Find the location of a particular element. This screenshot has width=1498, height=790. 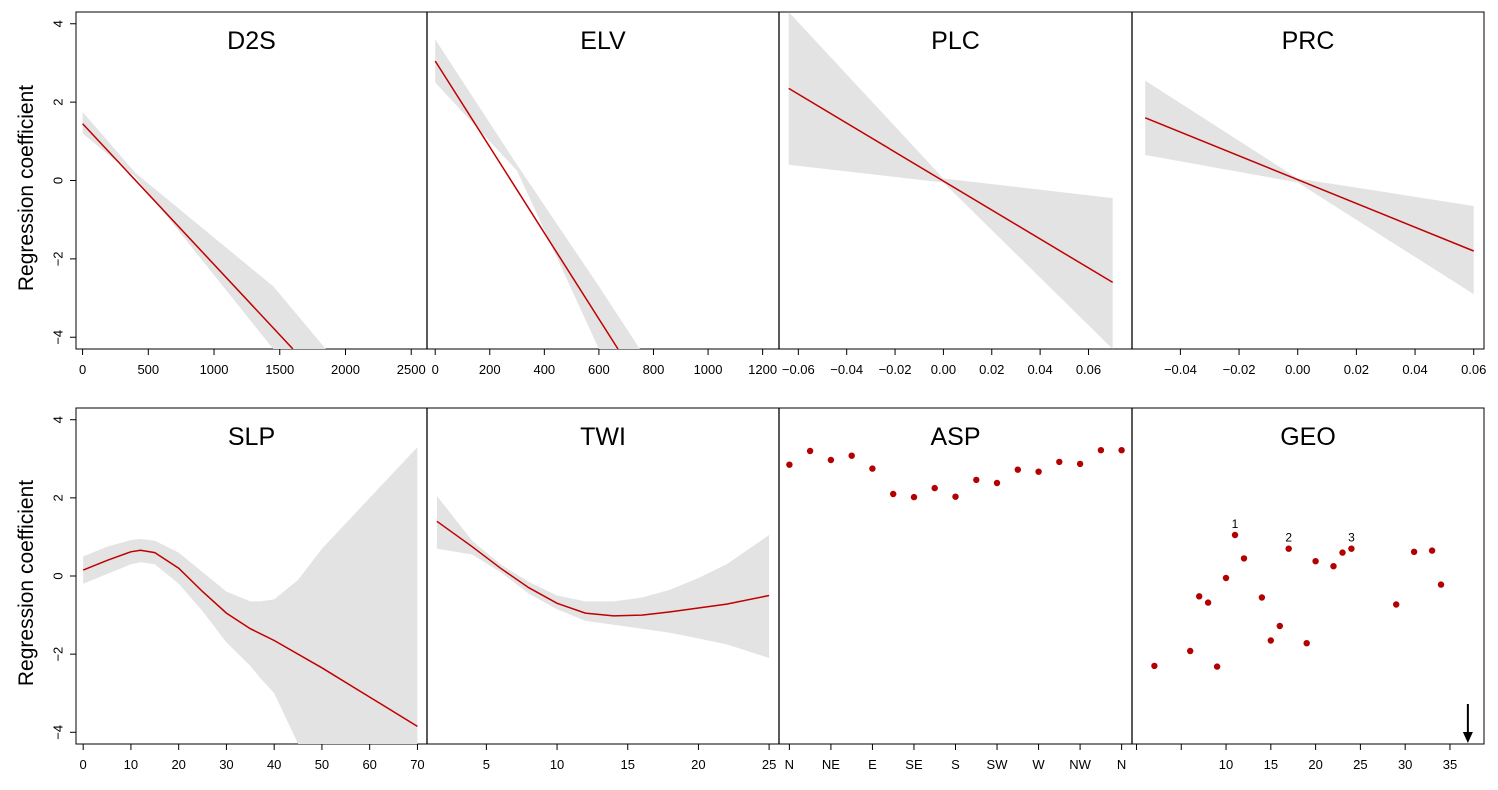

panel-elv-title: ELV is located at coordinates (603, 41).